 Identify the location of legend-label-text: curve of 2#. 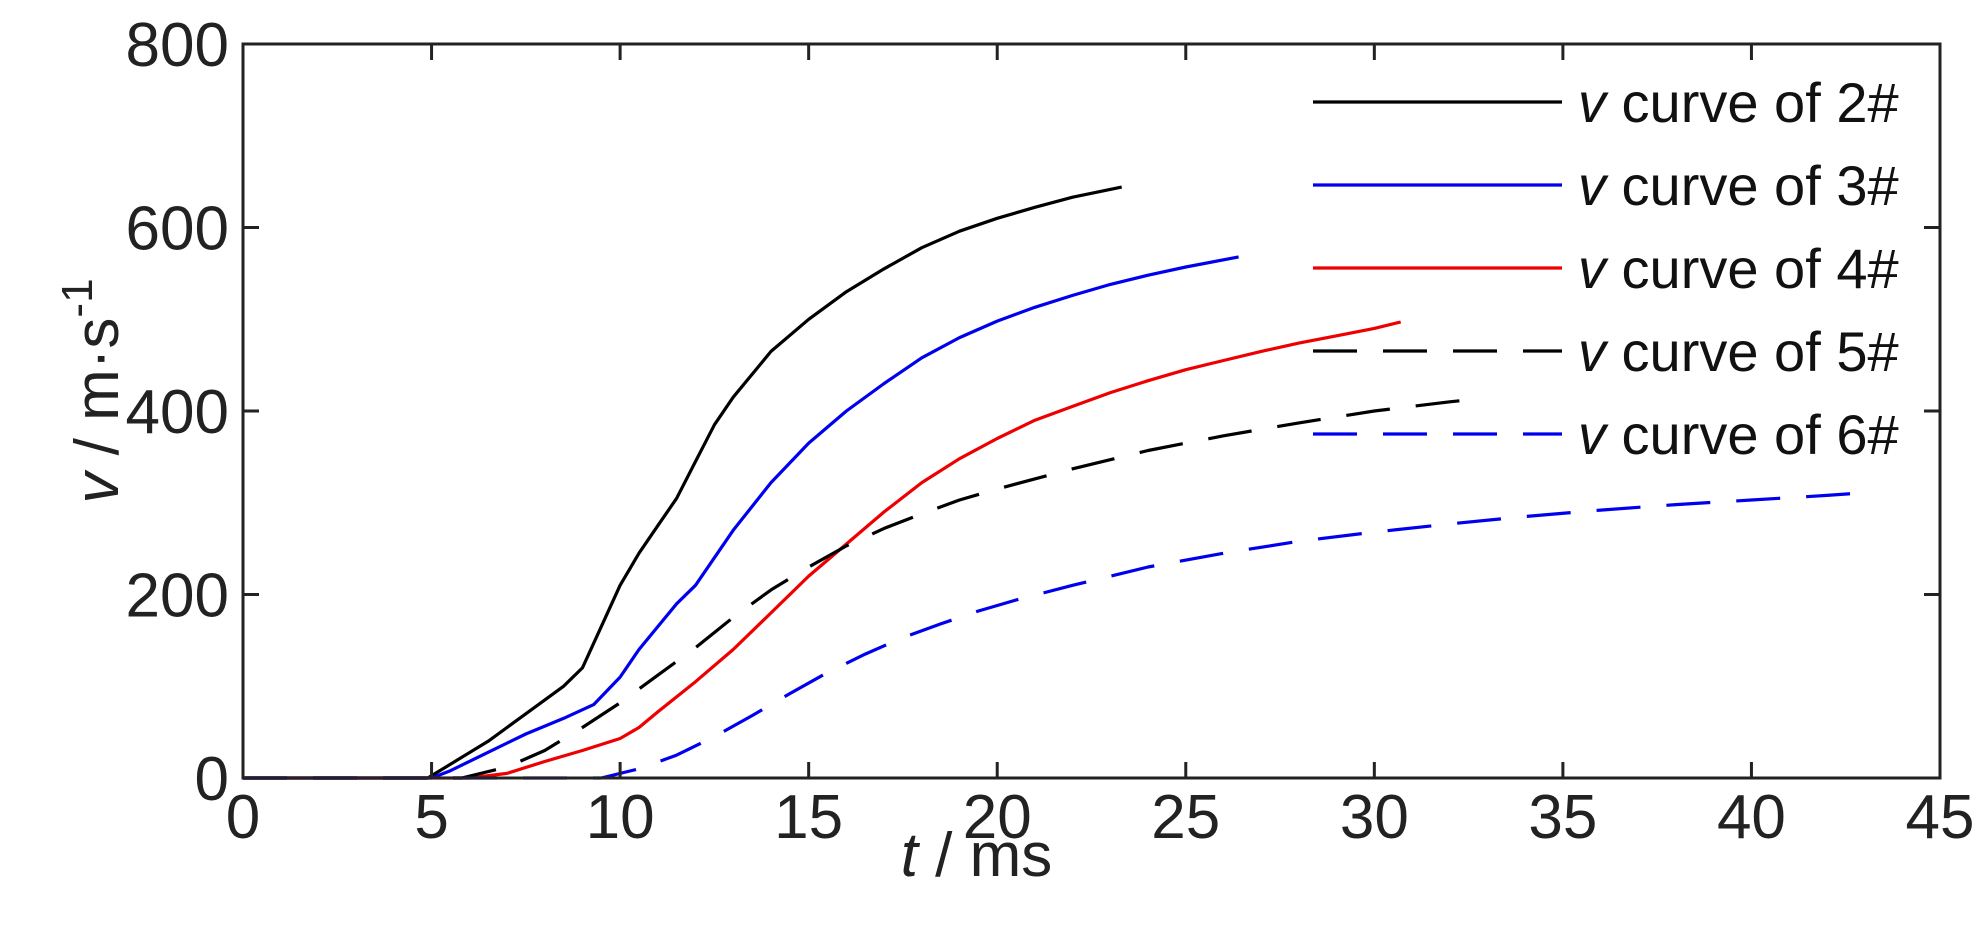
(1752, 102).